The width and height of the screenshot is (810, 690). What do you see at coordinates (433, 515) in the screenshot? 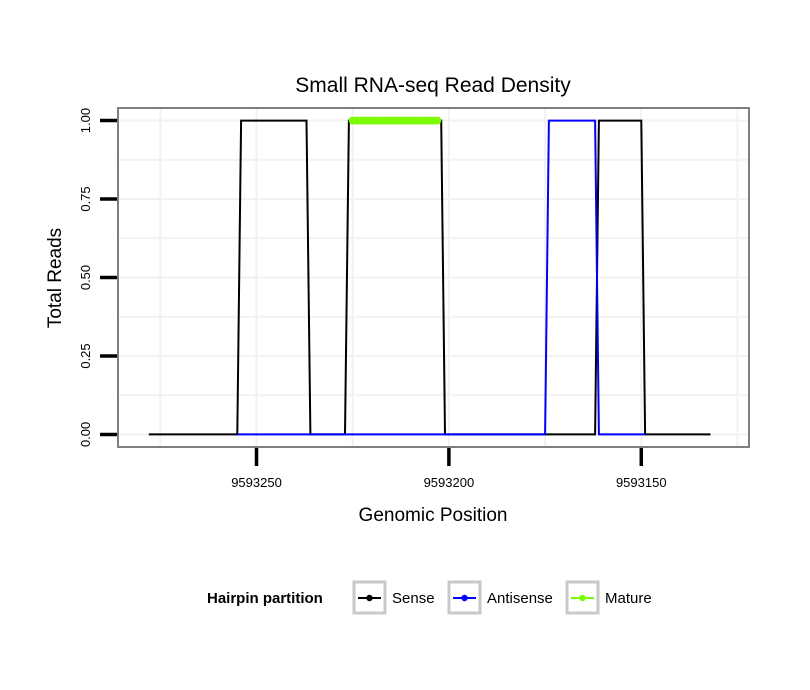
I see `x-axis-label: Genomic Position` at bounding box center [433, 515].